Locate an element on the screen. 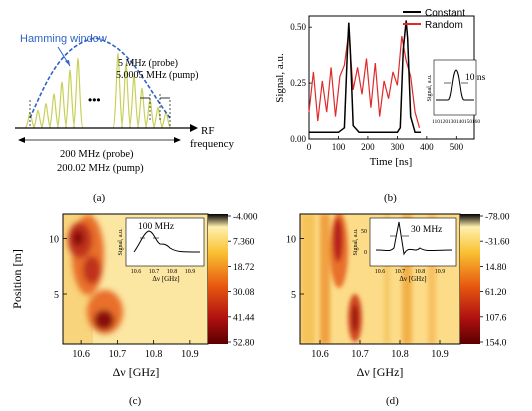  colorbar-ticks-c: -4.000 7.360 18.72 30.08 41.44 52.80 is located at coordinates (243, 281).